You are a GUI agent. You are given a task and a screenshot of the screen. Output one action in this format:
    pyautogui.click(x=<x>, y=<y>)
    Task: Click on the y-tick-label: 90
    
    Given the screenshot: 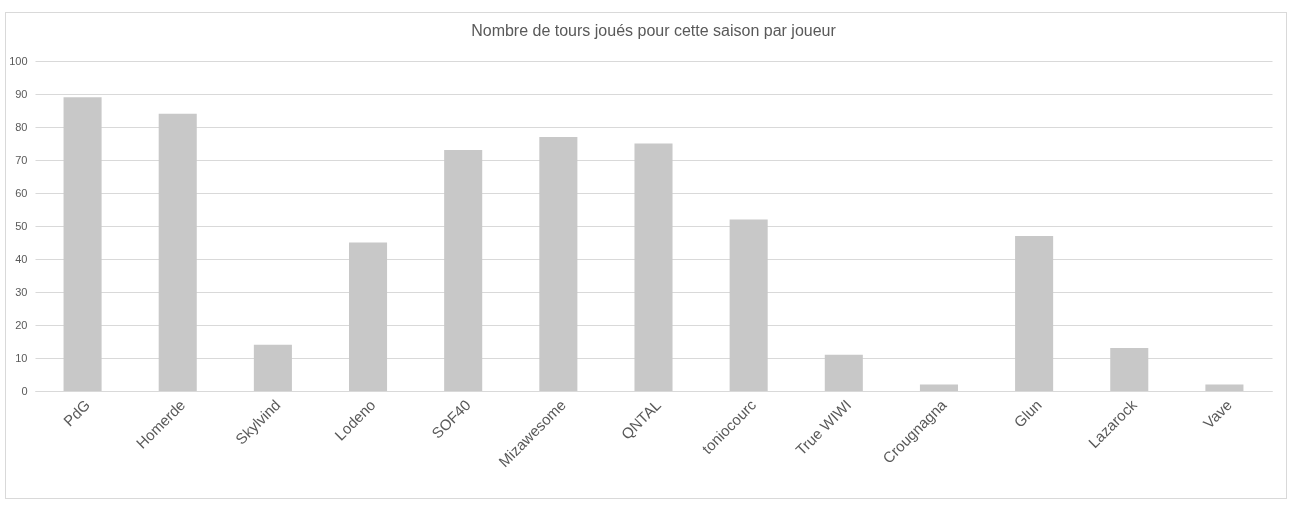 What is the action you would take?
    pyautogui.click(x=21, y=93)
    